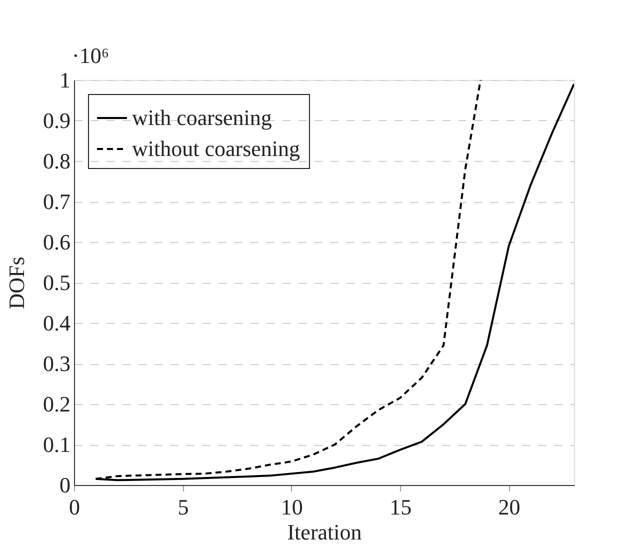  Describe the element at coordinates (324, 532) in the screenshot. I see `x-axis-title: Iteration` at that location.